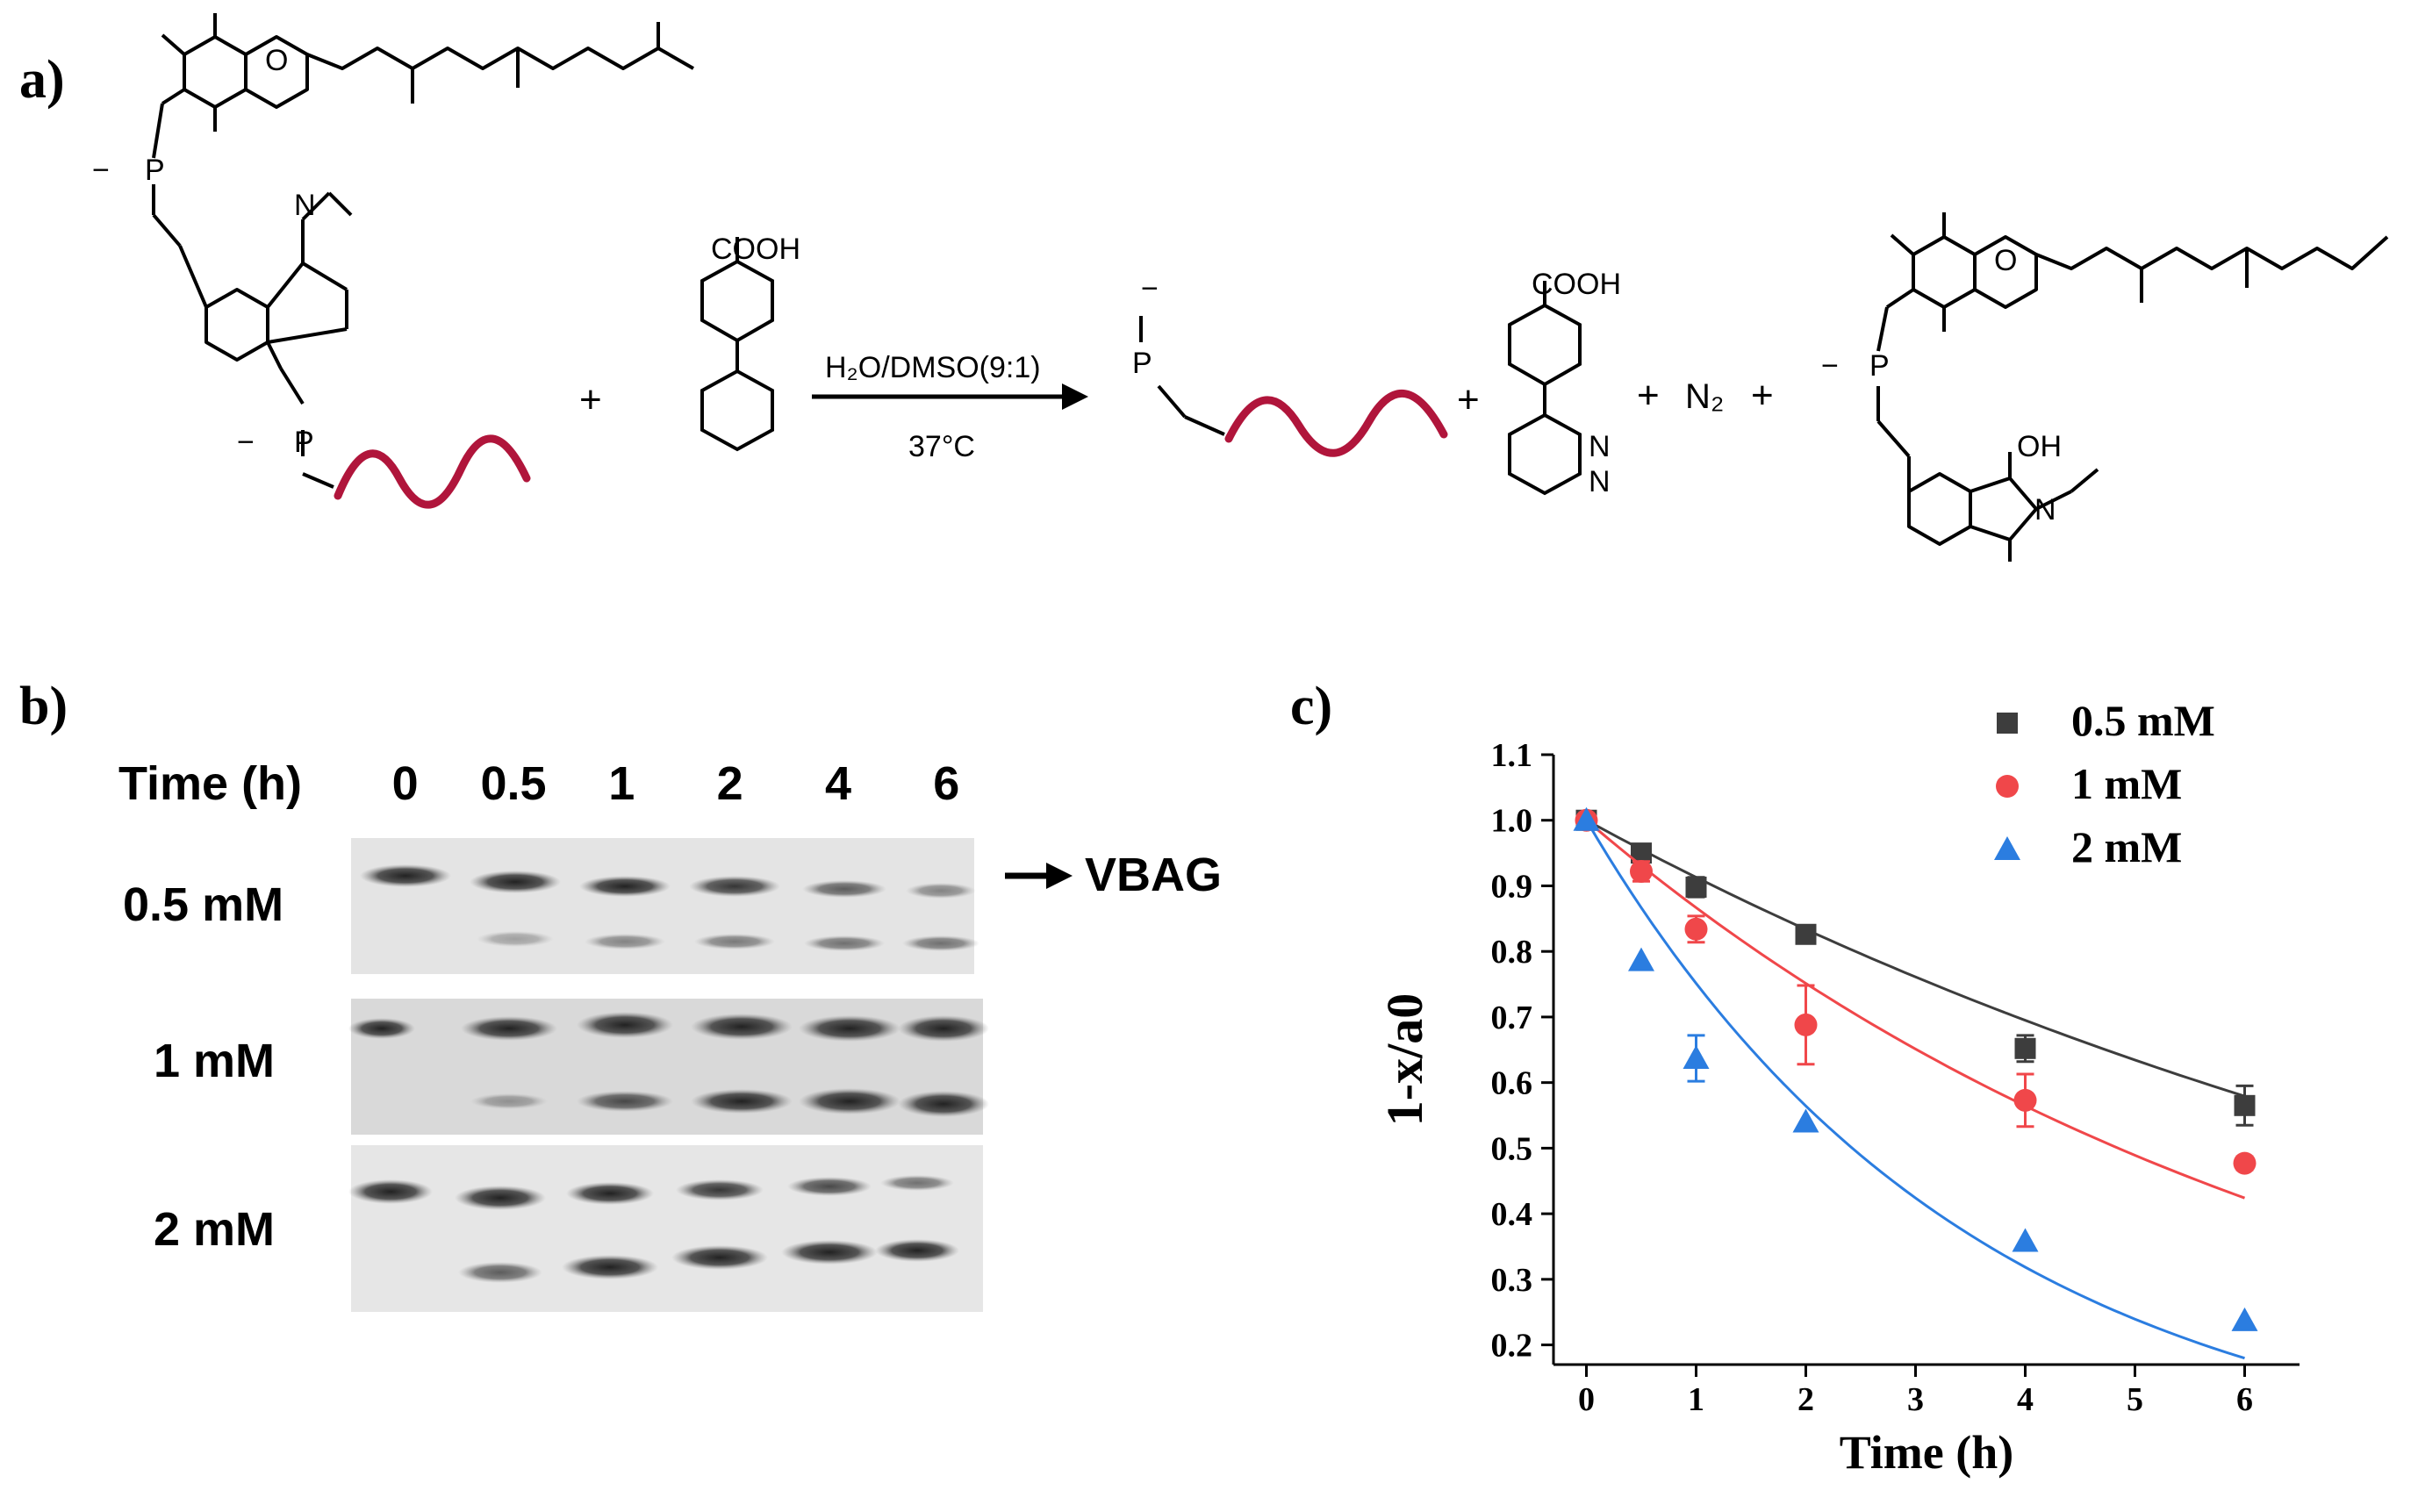 The image size is (2418, 1512). What do you see at coordinates (621, 784) in the screenshot?
I see `time-label: 1` at bounding box center [621, 784].